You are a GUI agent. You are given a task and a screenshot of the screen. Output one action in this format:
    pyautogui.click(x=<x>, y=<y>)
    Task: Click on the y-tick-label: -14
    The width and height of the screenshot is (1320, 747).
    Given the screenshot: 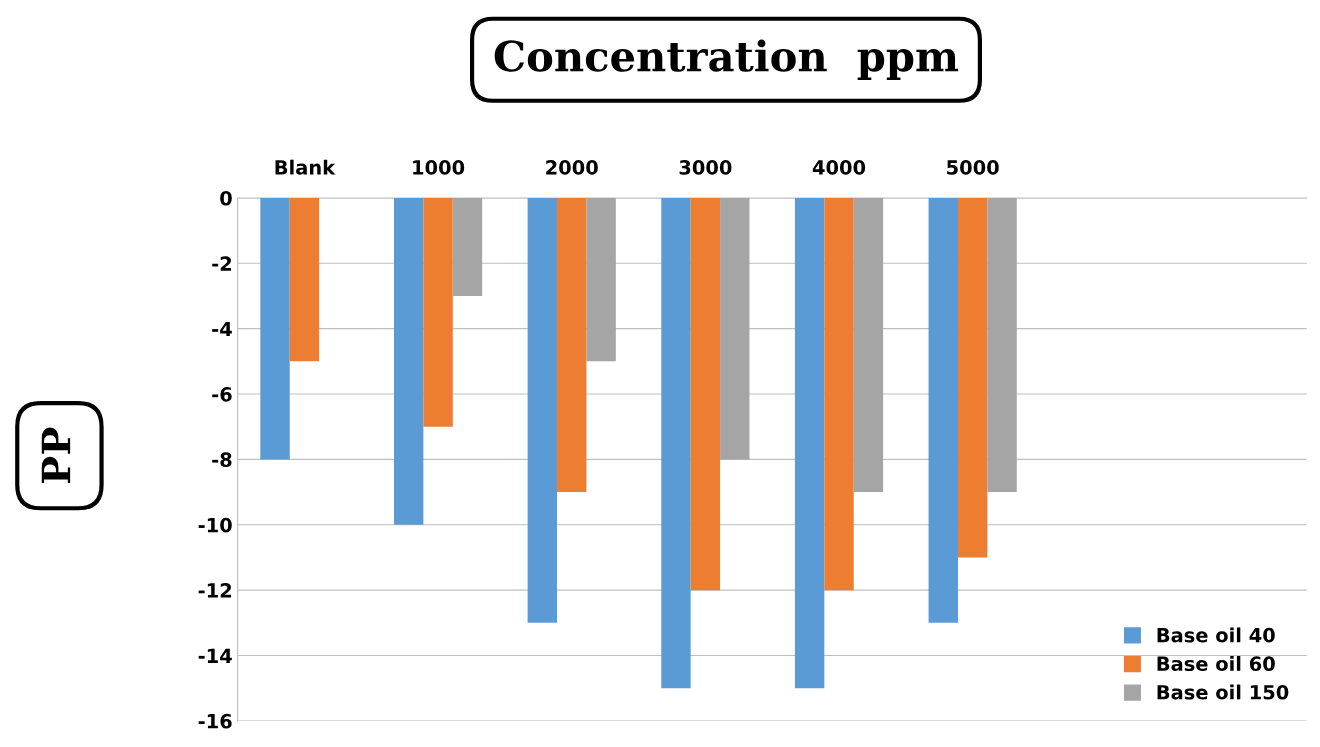 What is the action you would take?
    pyautogui.click(x=215, y=655)
    